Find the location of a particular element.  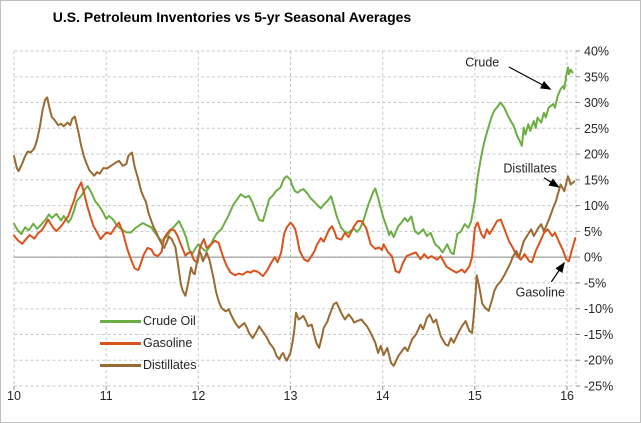

y-tick-label: 25% is located at coordinates (596, 129).